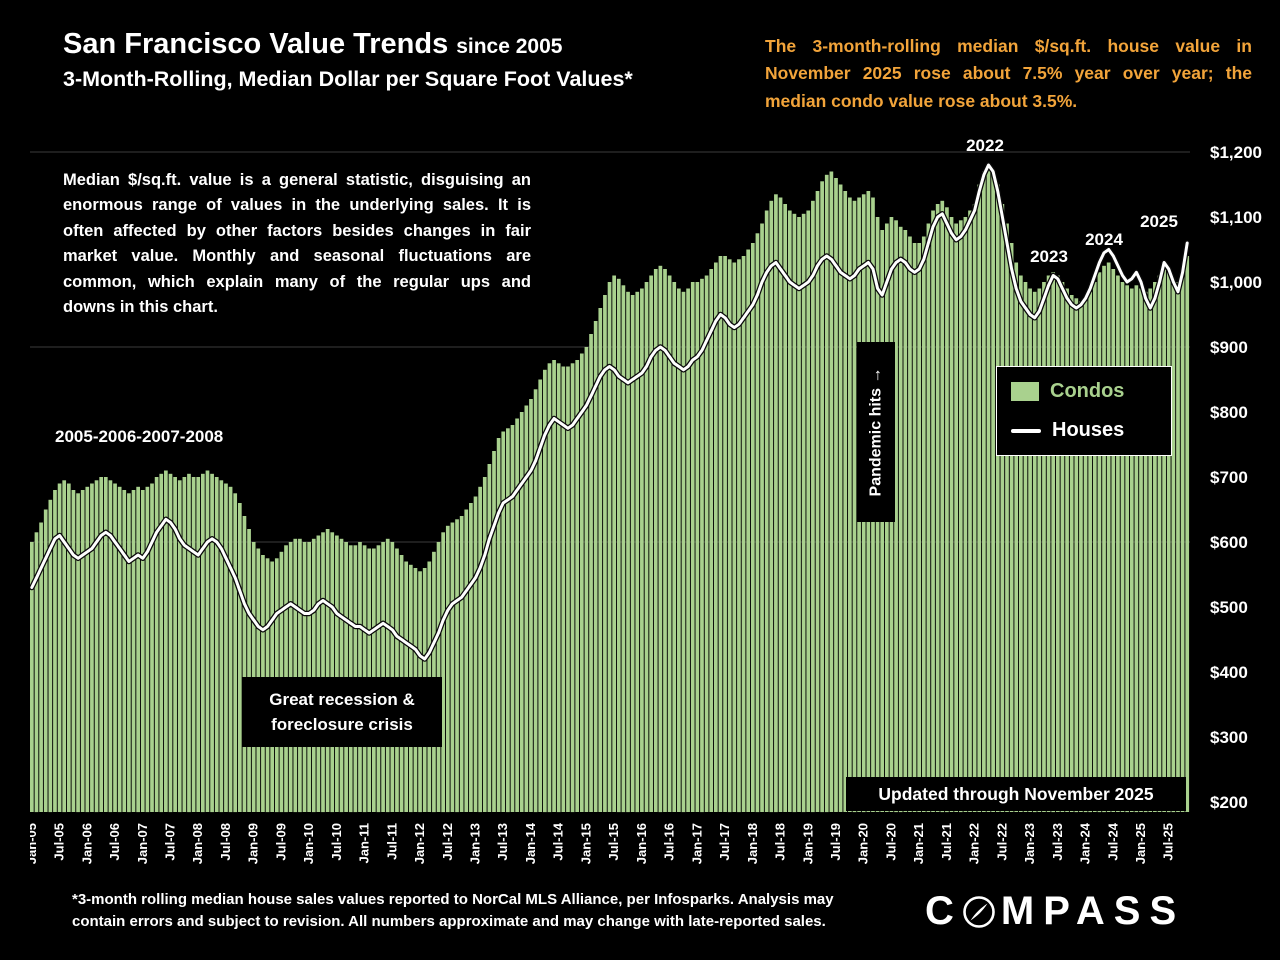  What do you see at coordinates (1085, 843) in the screenshot?
I see `x-tick-label: Jan-24` at bounding box center [1085, 843].